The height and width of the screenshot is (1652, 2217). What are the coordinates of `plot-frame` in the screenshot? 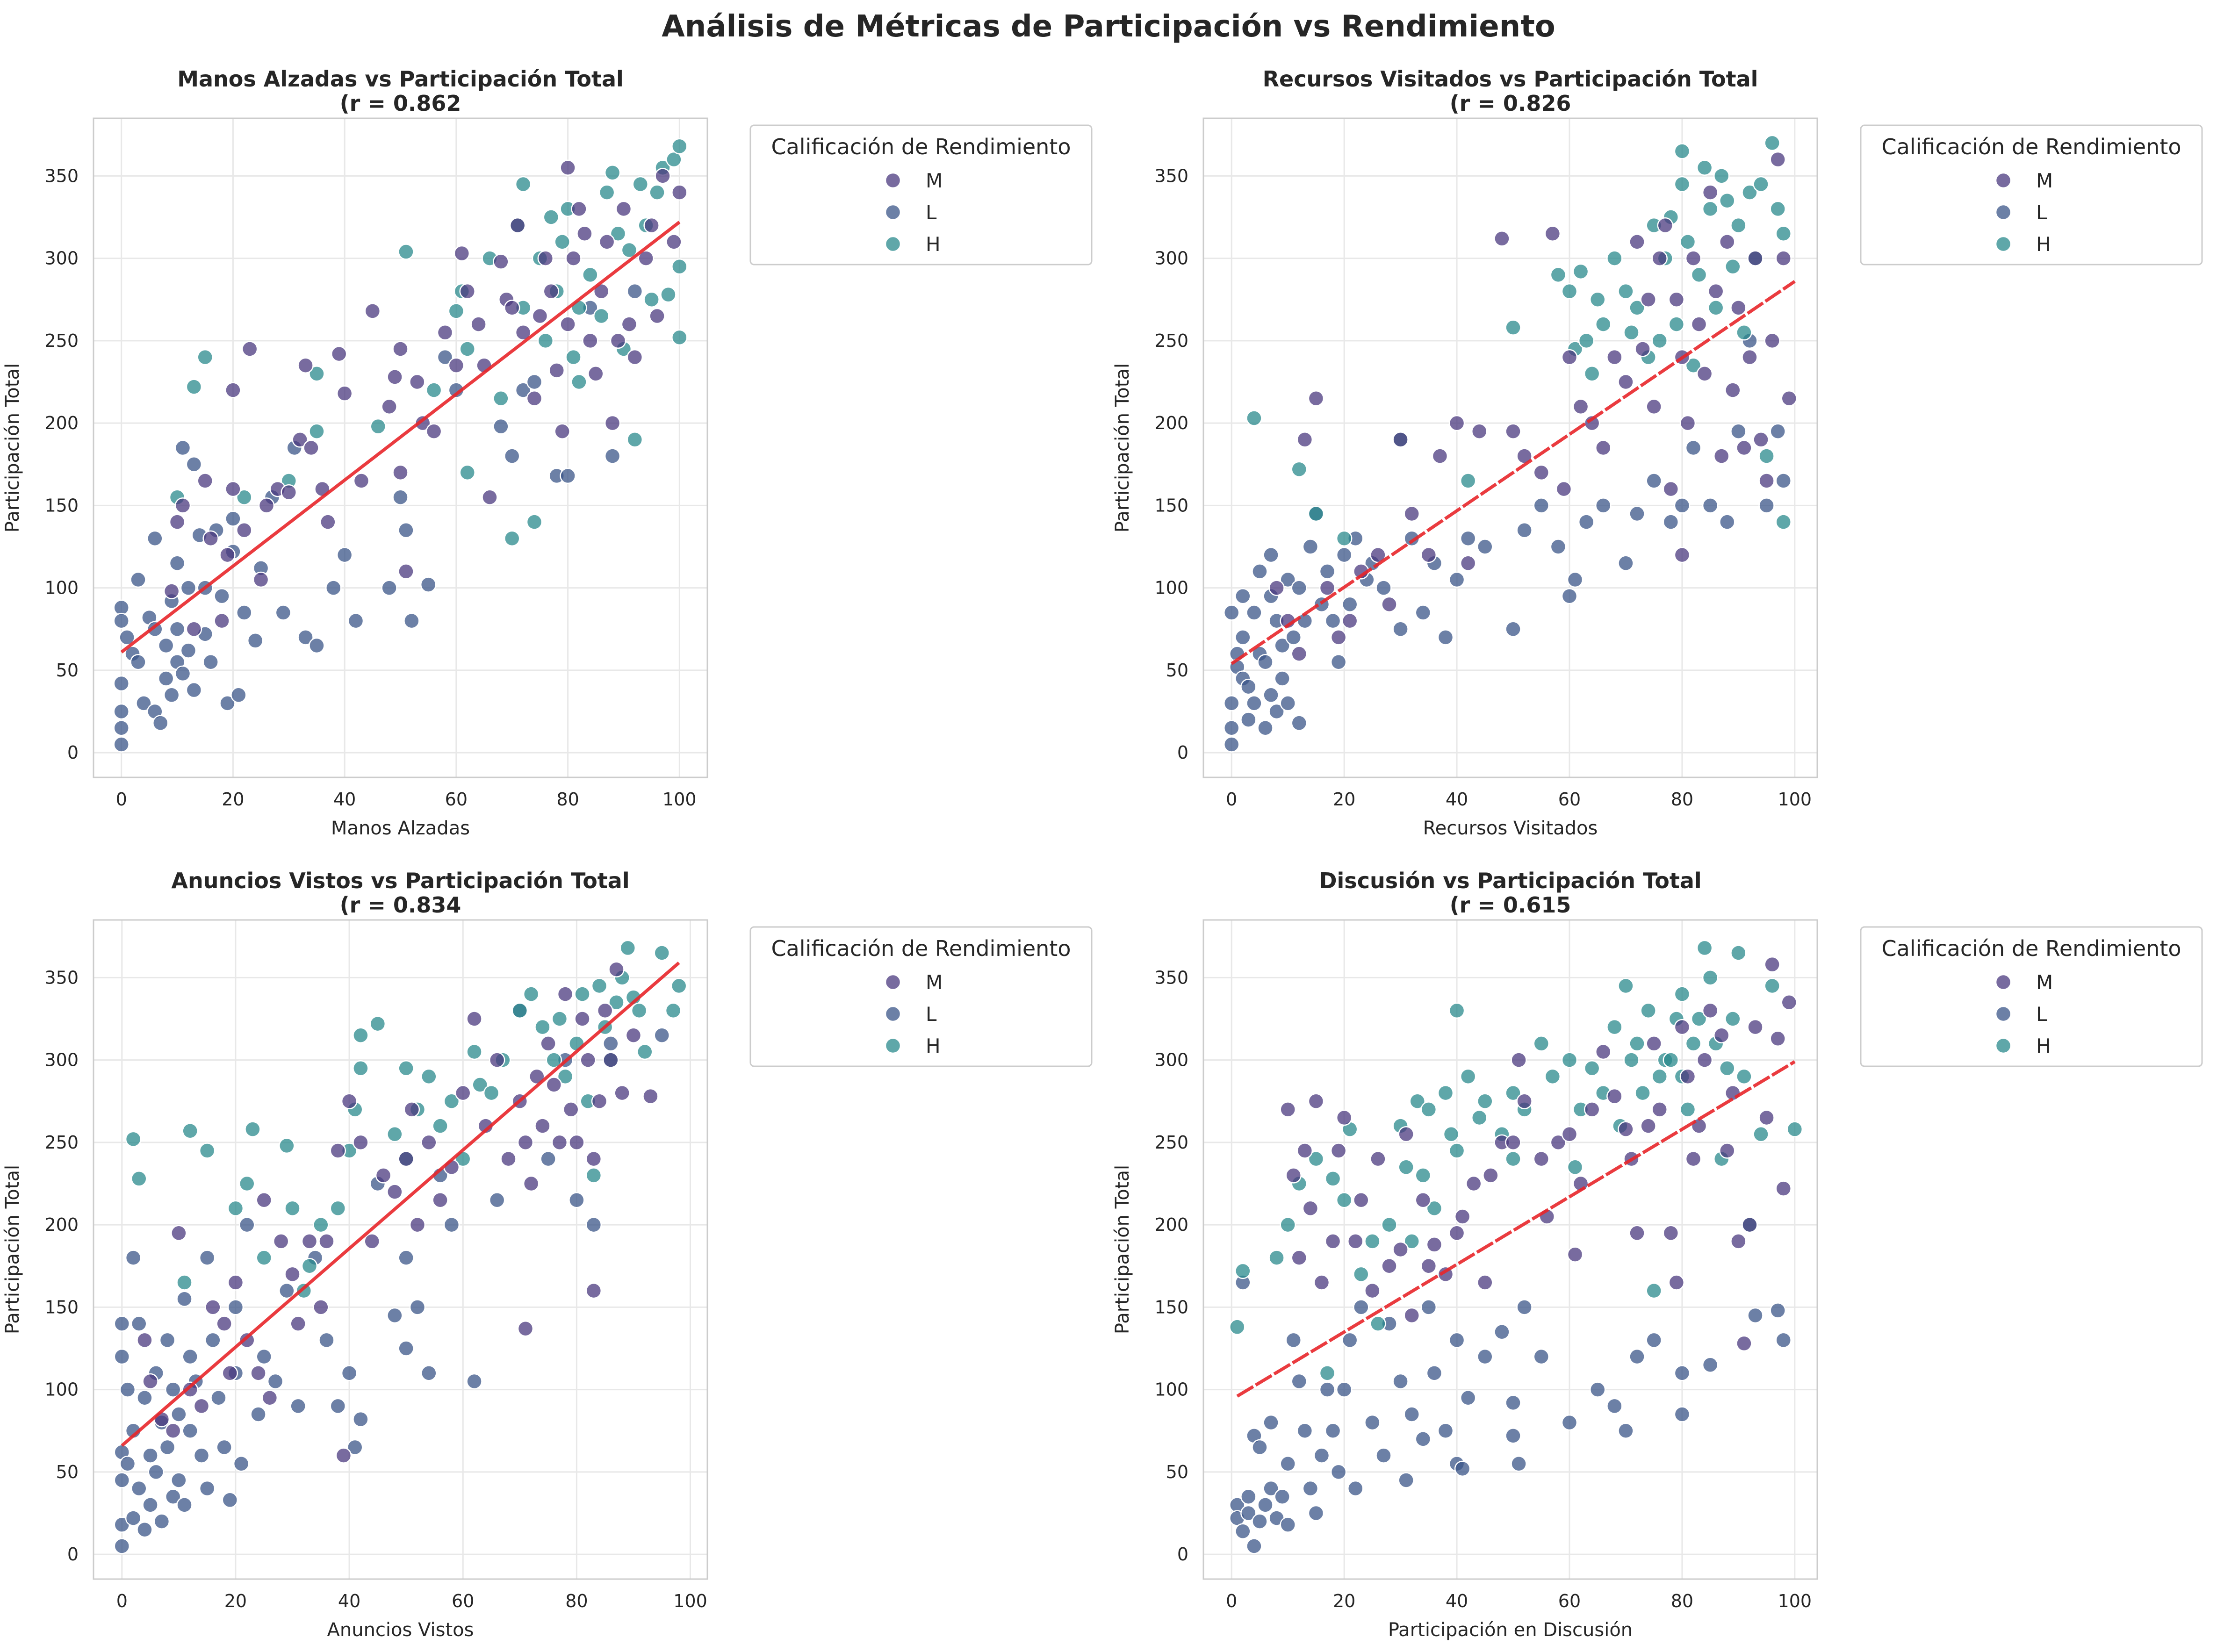 It's located at (1510, 1249).